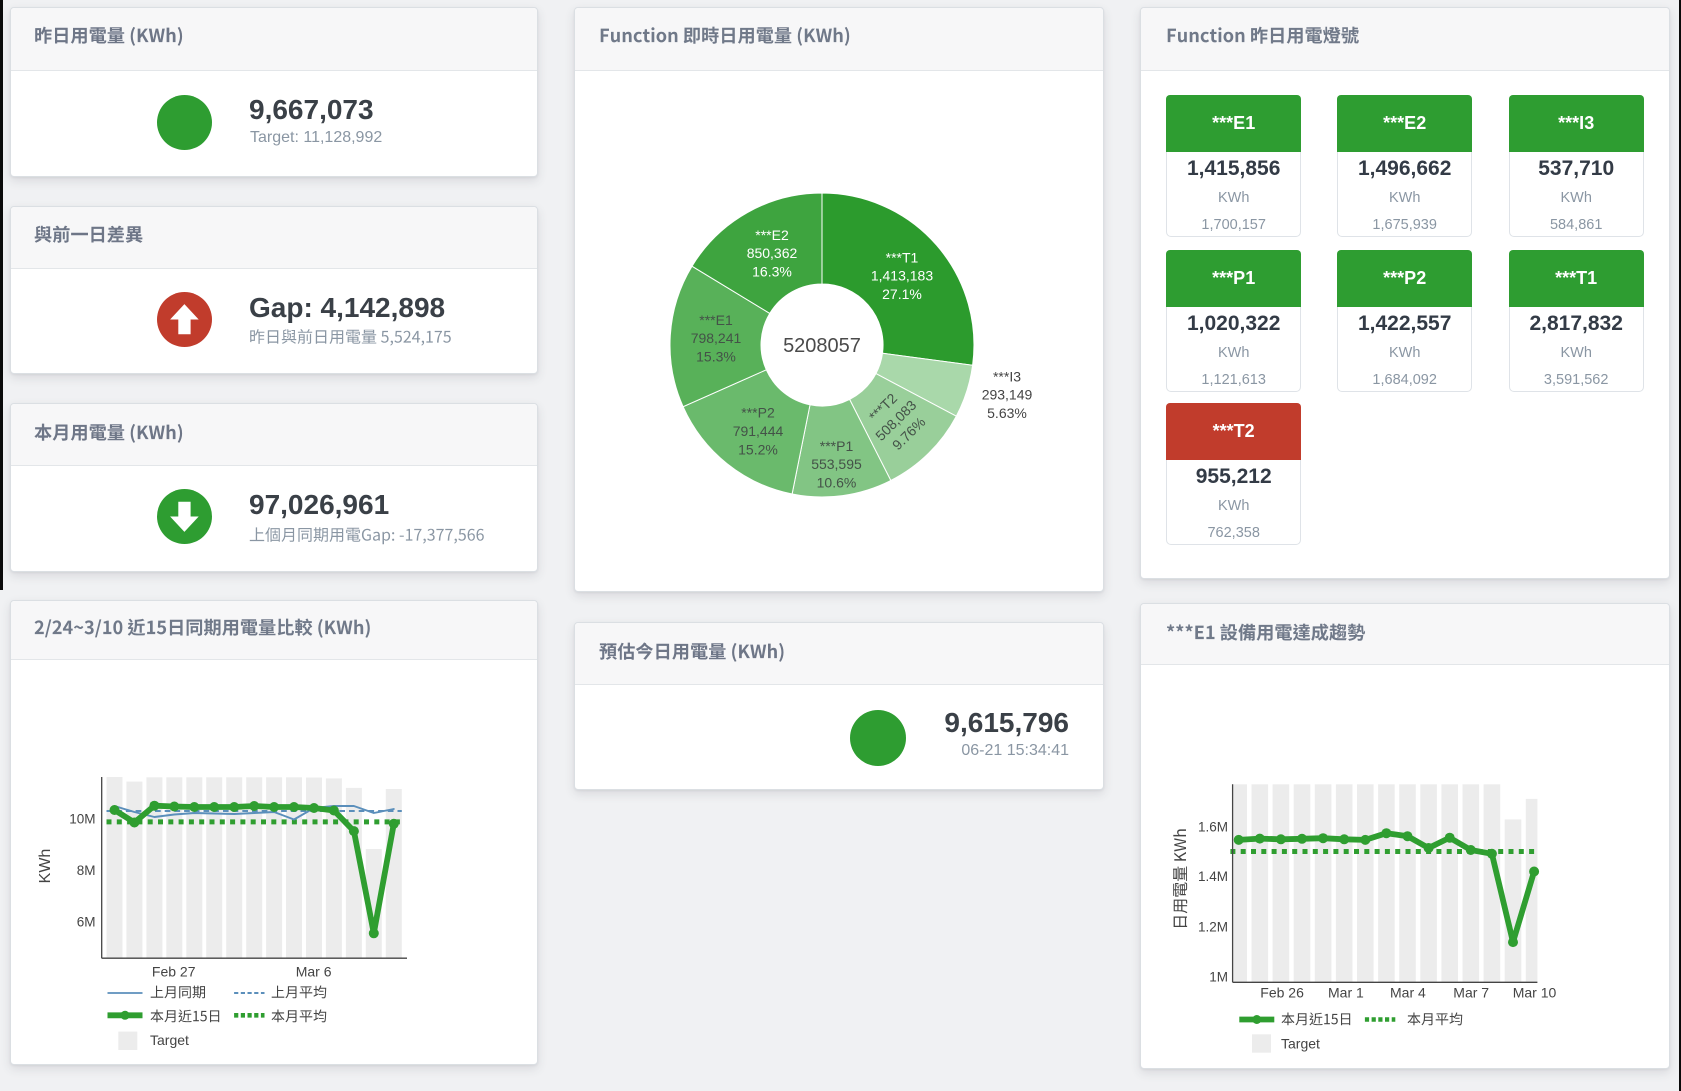 This screenshot has width=1681, height=1091. What do you see at coordinates (716, 356) in the screenshot?
I see `svg-text: 15.3%` at bounding box center [716, 356].